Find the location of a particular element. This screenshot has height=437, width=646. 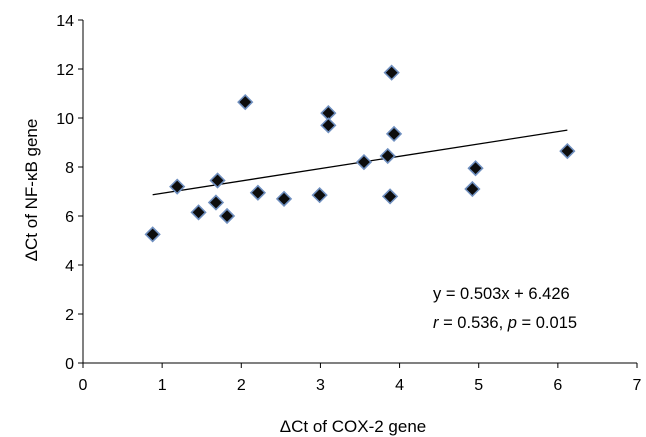

x-tick-label: 3 is located at coordinates (320, 385).